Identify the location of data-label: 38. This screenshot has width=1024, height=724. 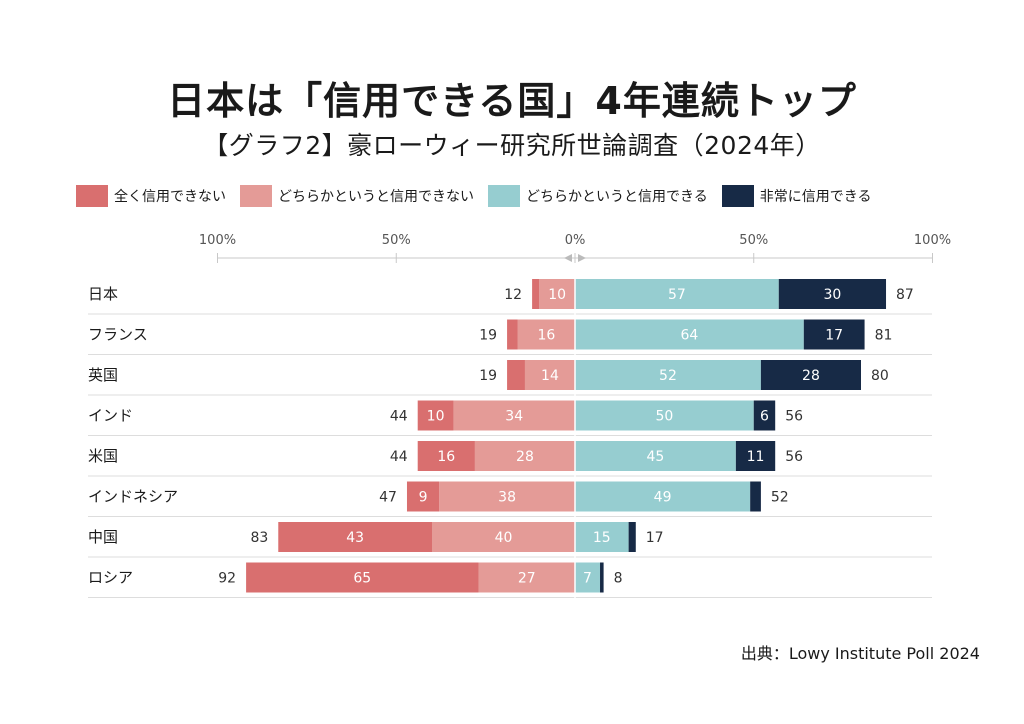
(507, 498).